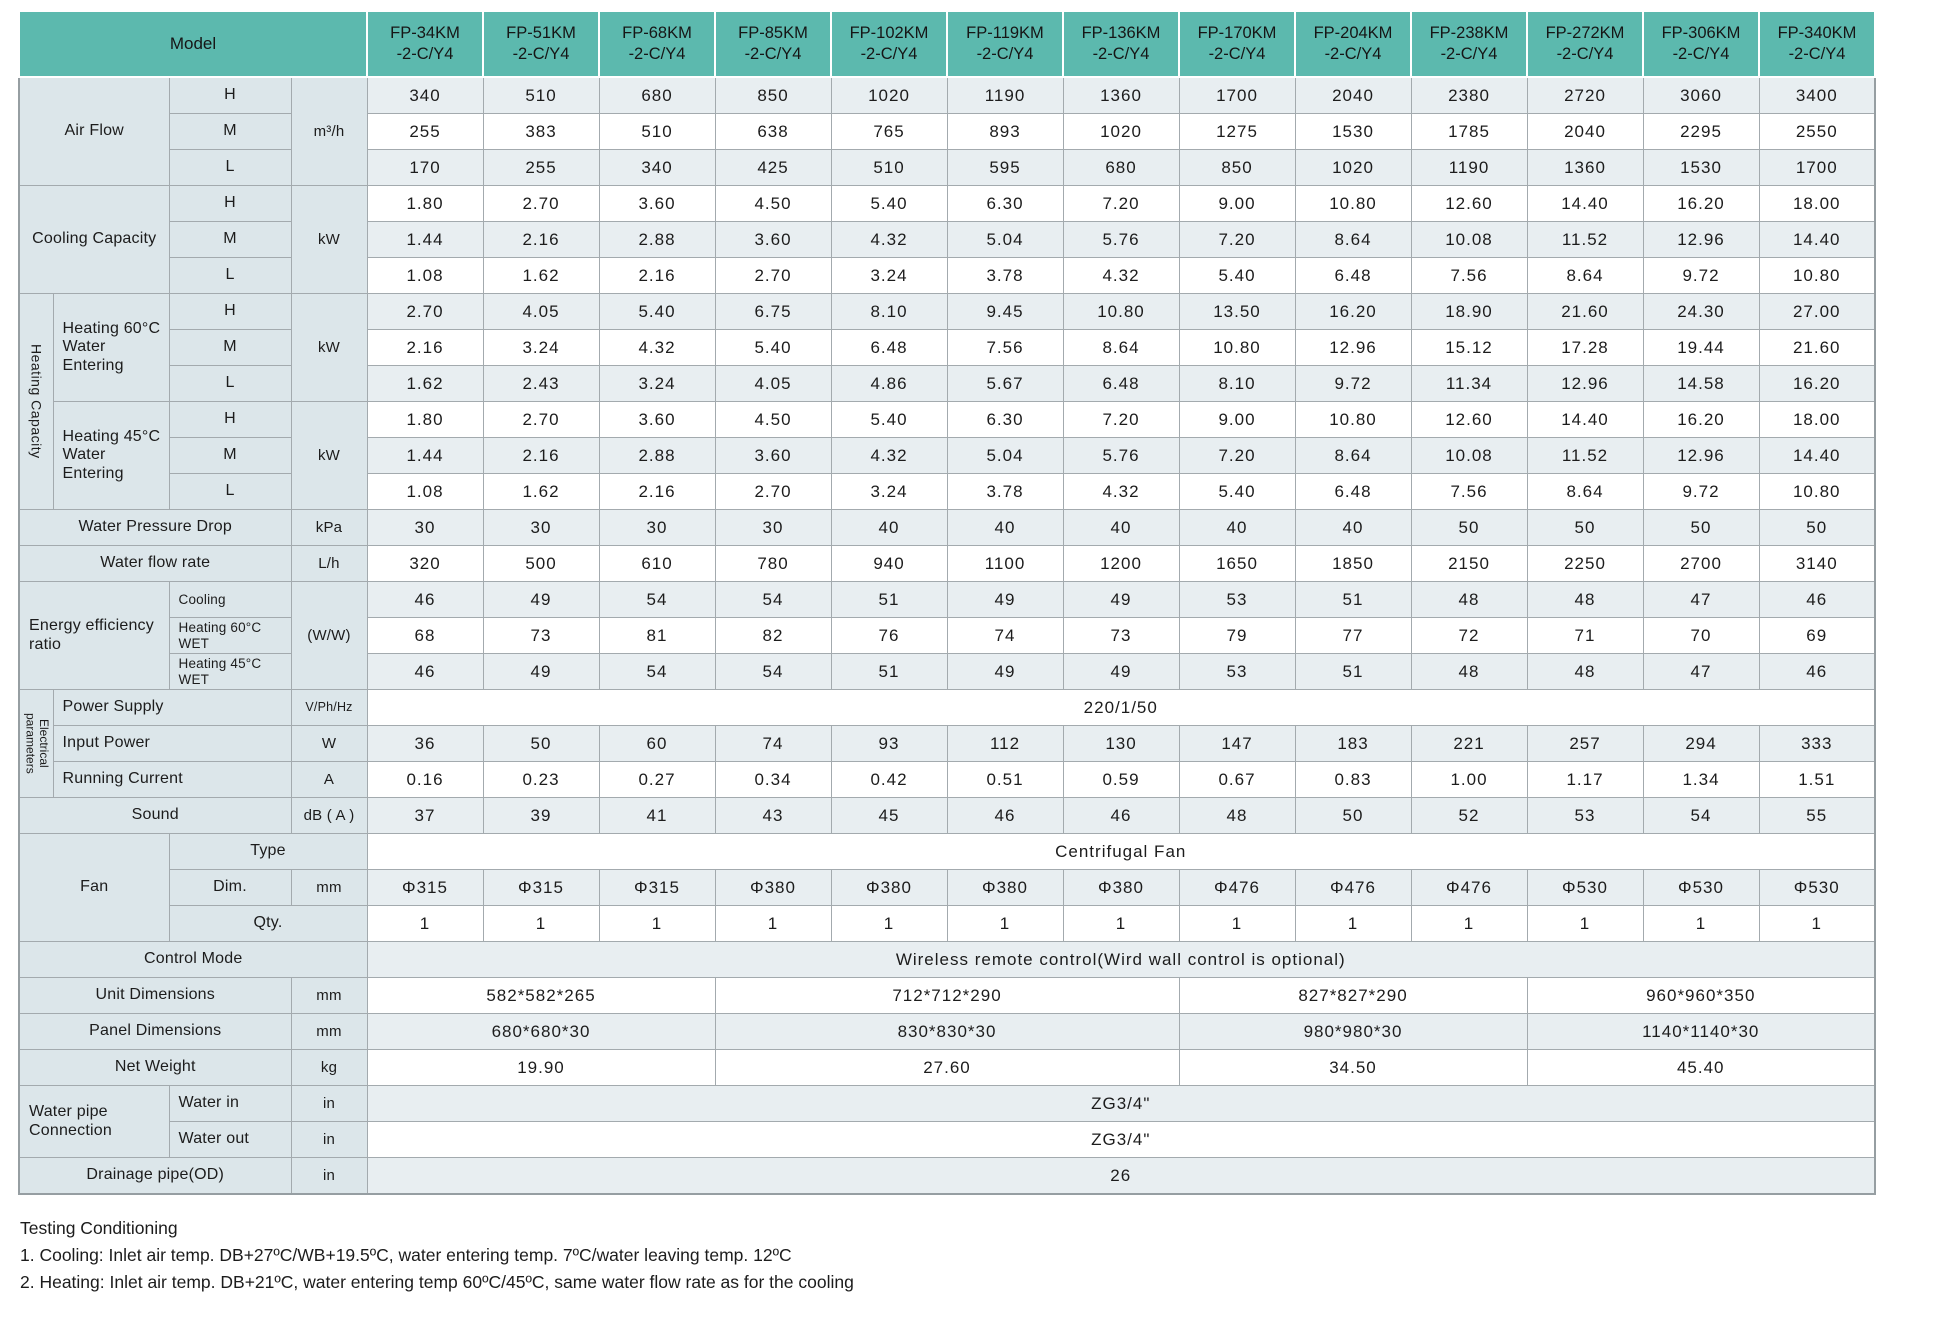 The width and height of the screenshot is (1942, 1320). Describe the element at coordinates (94, 131) in the screenshot. I see `row-label: Air Flow` at that location.